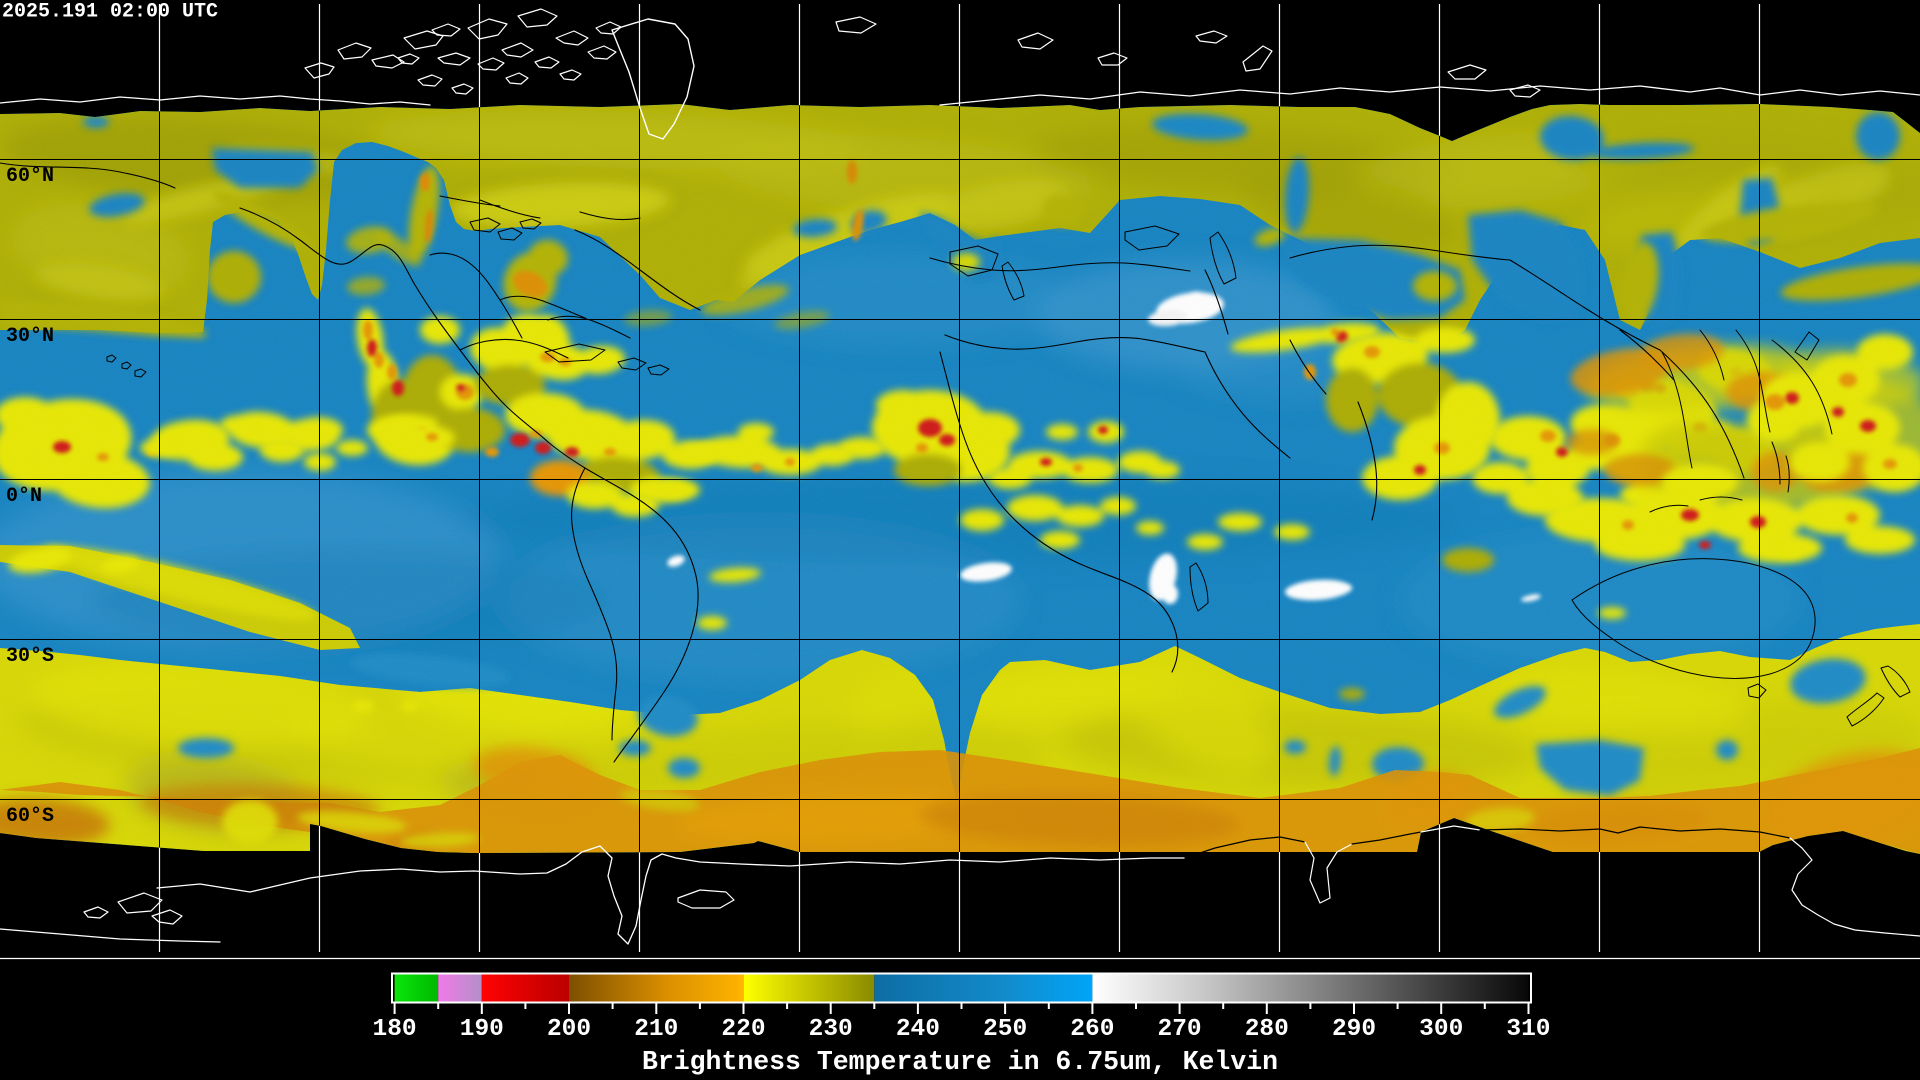  I want to click on svg-text: 60°N, so click(30, 176).